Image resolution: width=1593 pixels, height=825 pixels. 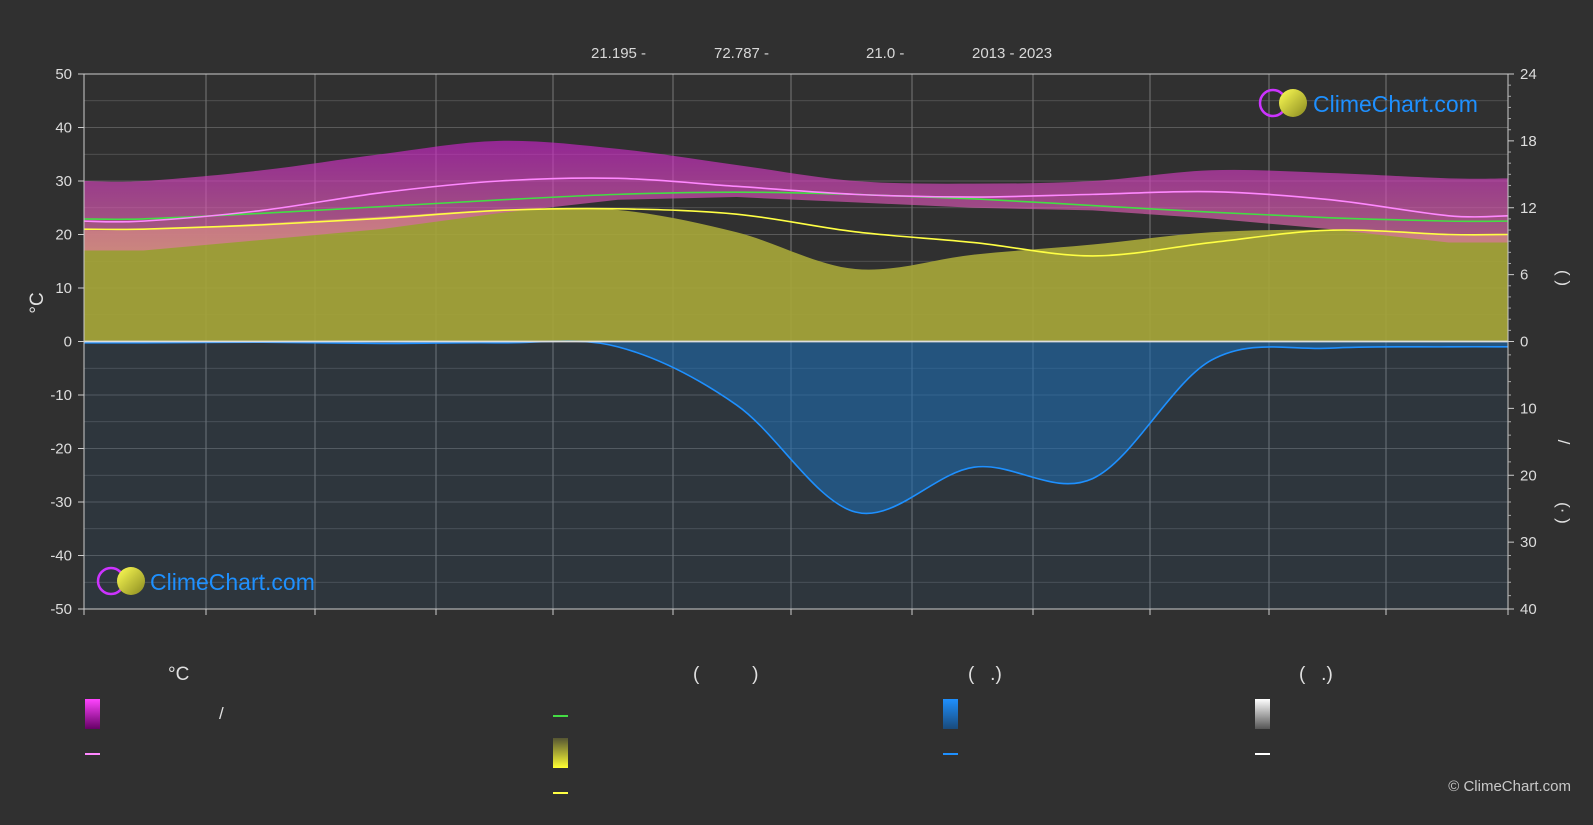 I want to click on y-left-tick-label: -10, so click(x=61, y=395).